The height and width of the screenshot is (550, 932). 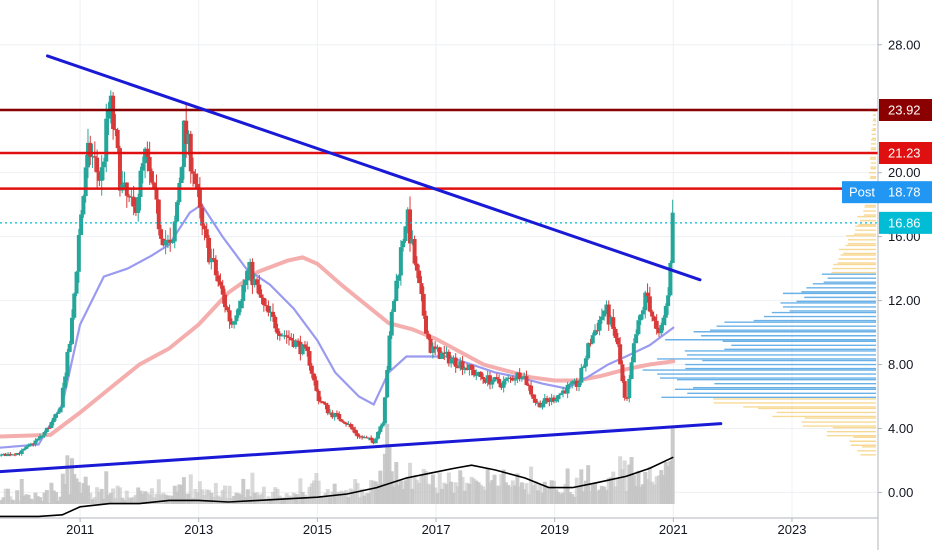 I want to click on y-tick-label-2: 20.00, so click(x=904, y=172).